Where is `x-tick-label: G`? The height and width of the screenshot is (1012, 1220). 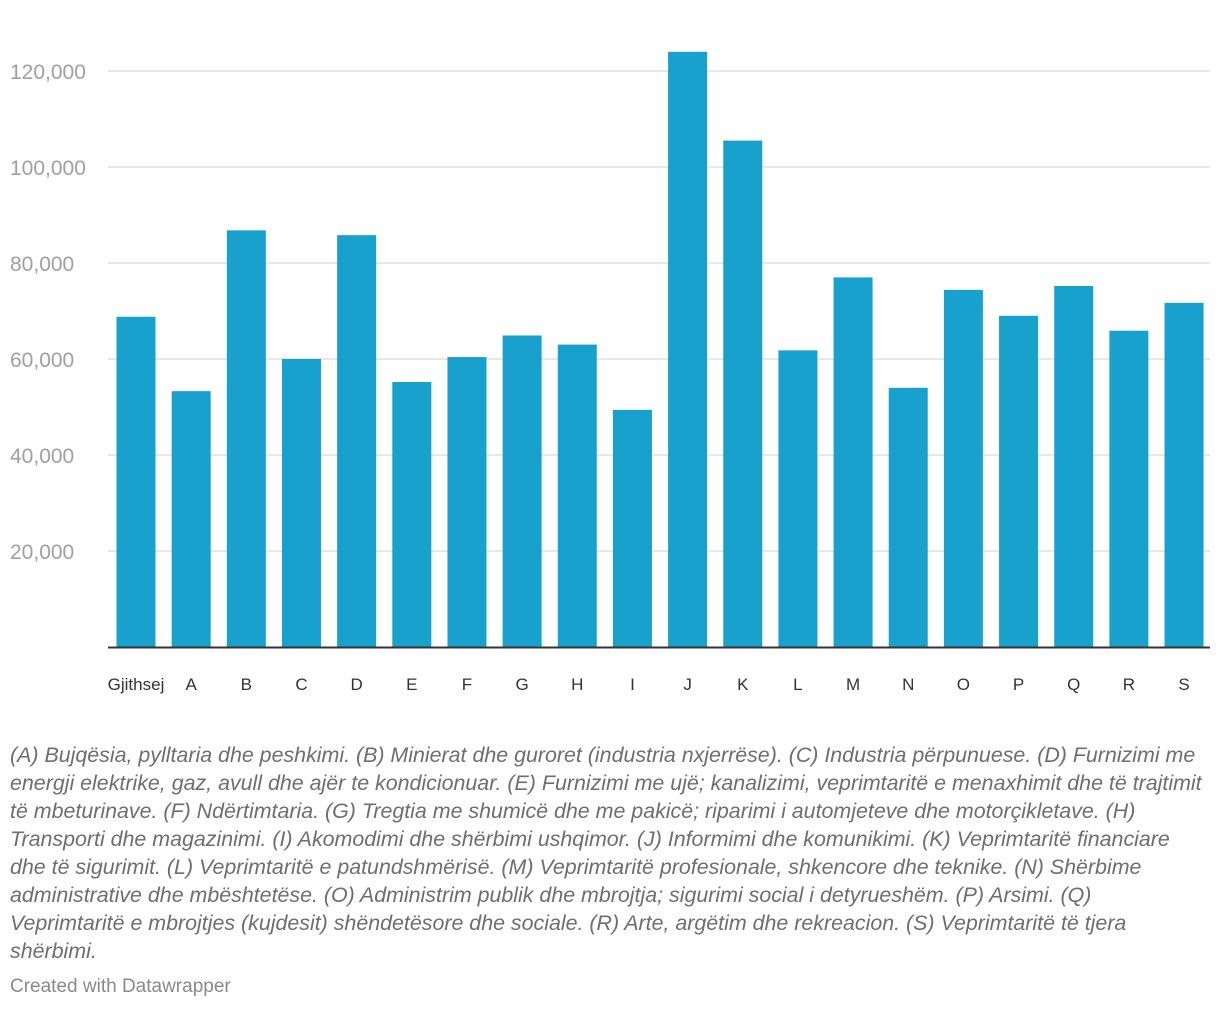 x-tick-label: G is located at coordinates (522, 684).